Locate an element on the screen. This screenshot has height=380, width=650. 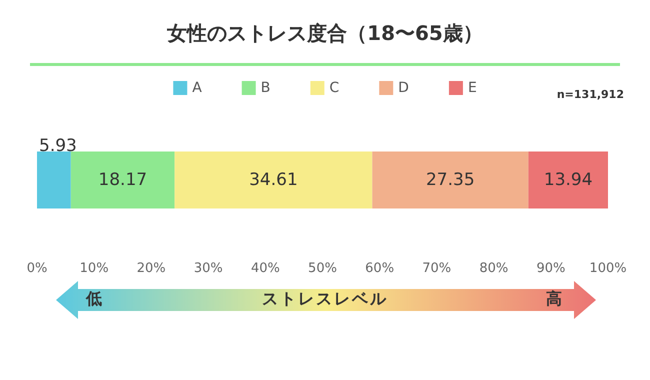
x-tick-label: 30% is located at coordinates (208, 268).